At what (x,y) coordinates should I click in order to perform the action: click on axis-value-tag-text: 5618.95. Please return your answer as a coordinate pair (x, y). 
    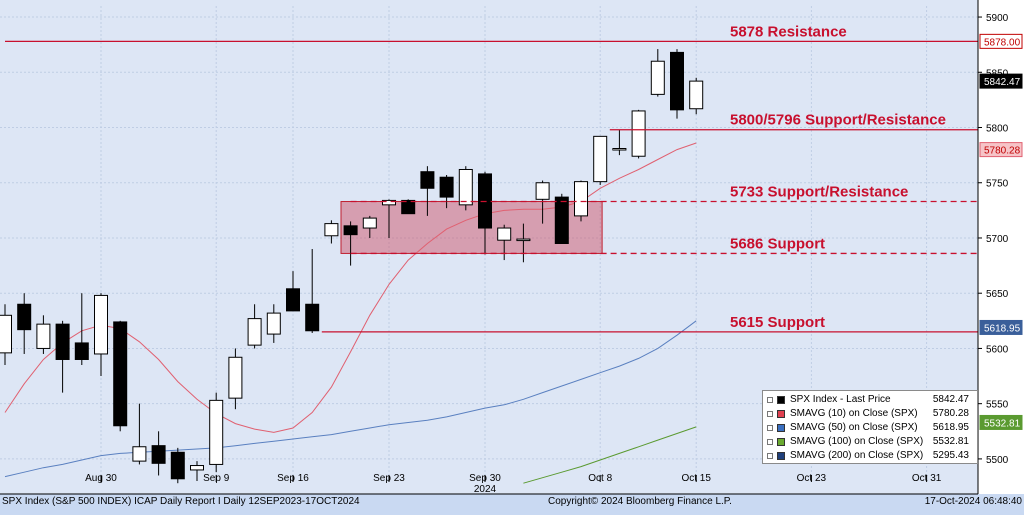
    Looking at the image, I should click on (1002, 328).